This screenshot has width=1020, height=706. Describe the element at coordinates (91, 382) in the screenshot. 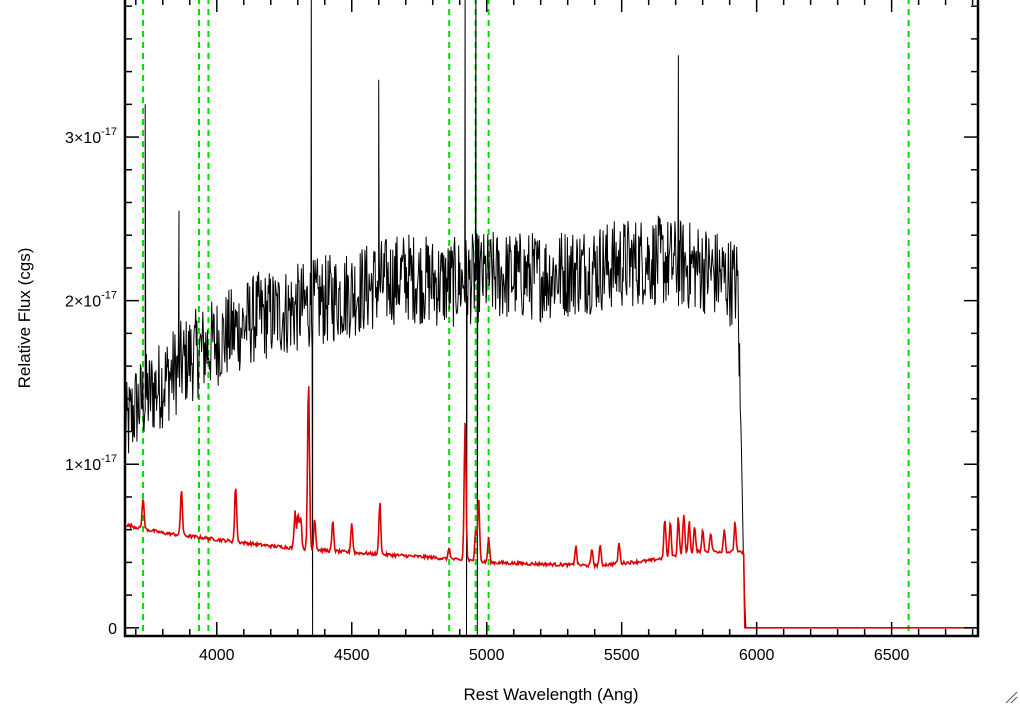

I see `y-tick-labels: 0 1×10⁻¹⁷ 2×10⁻¹⁷ 3×10⁻¹⁷` at that location.